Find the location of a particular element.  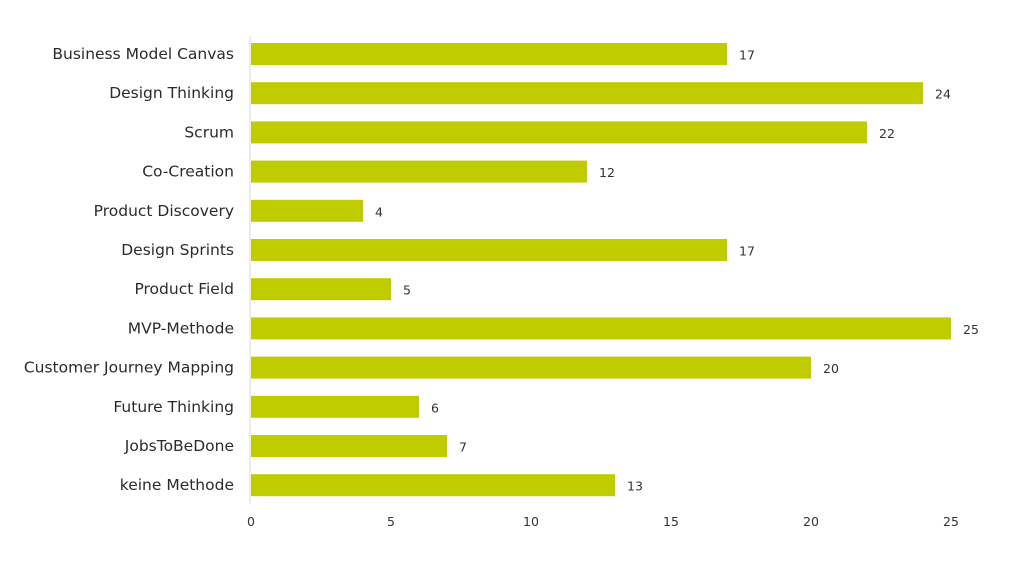

data-label: 6 is located at coordinates (435, 407).